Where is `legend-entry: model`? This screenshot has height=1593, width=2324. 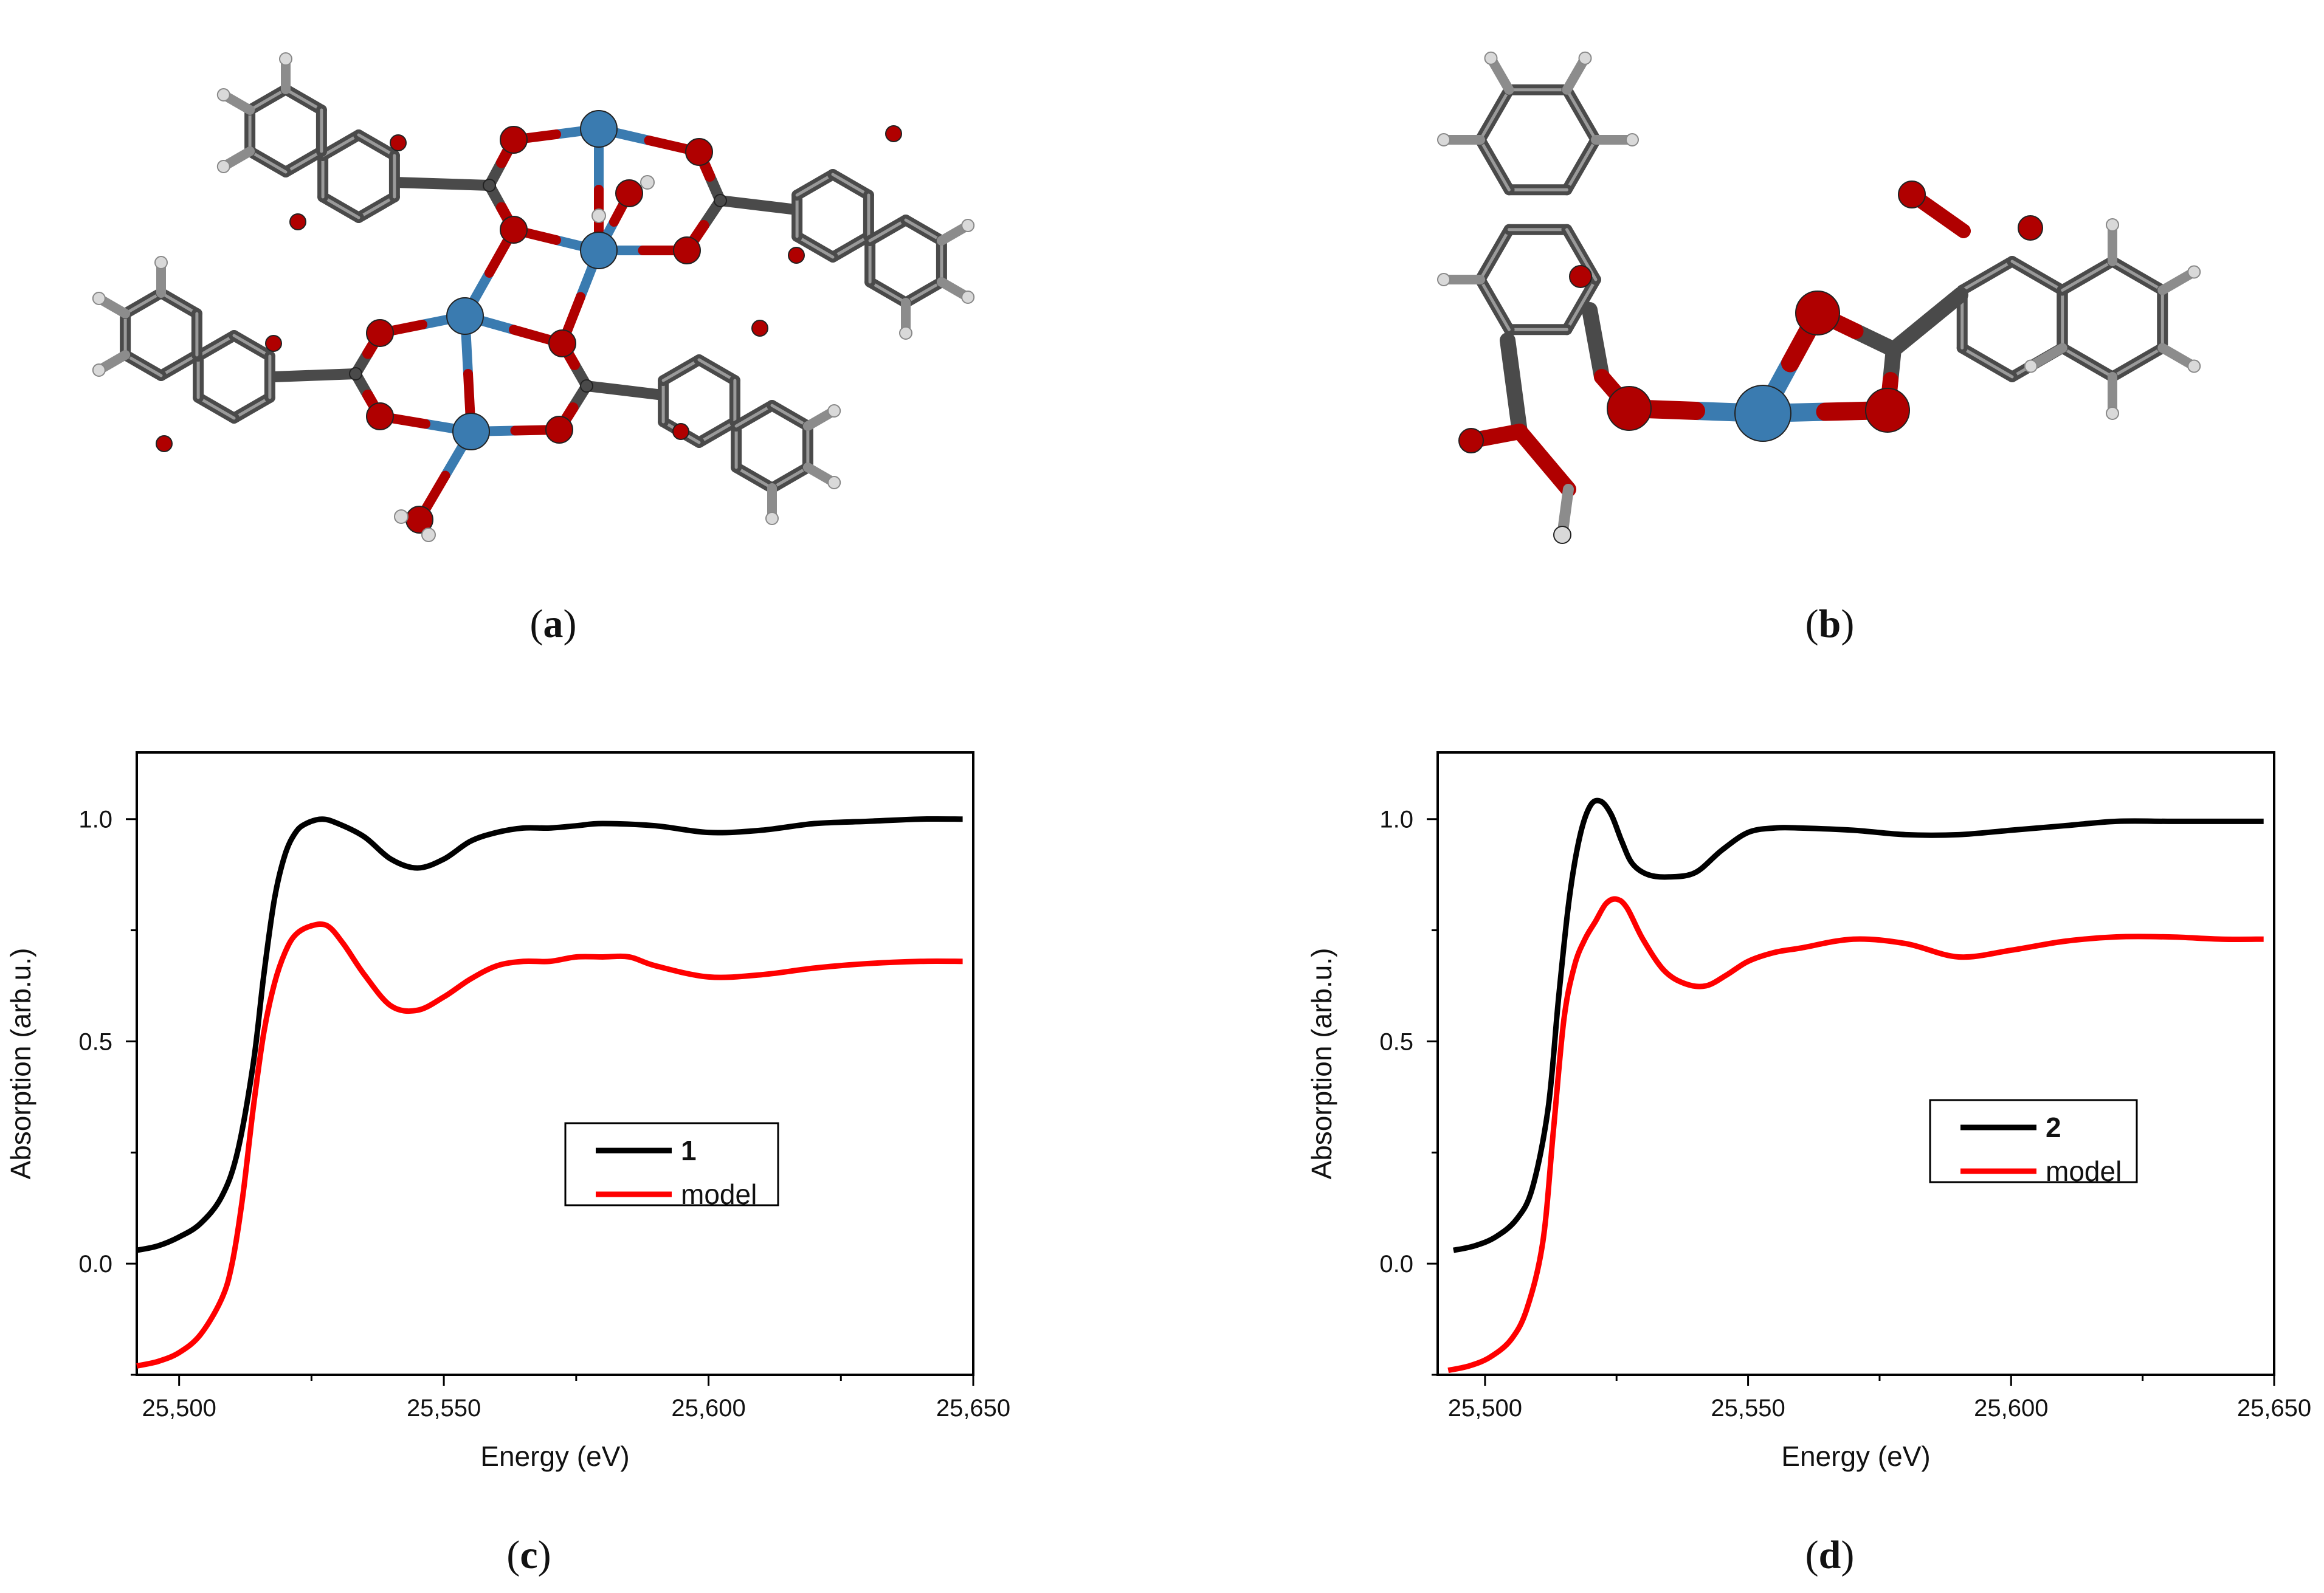 legend-entry: model is located at coordinates (719, 1194).